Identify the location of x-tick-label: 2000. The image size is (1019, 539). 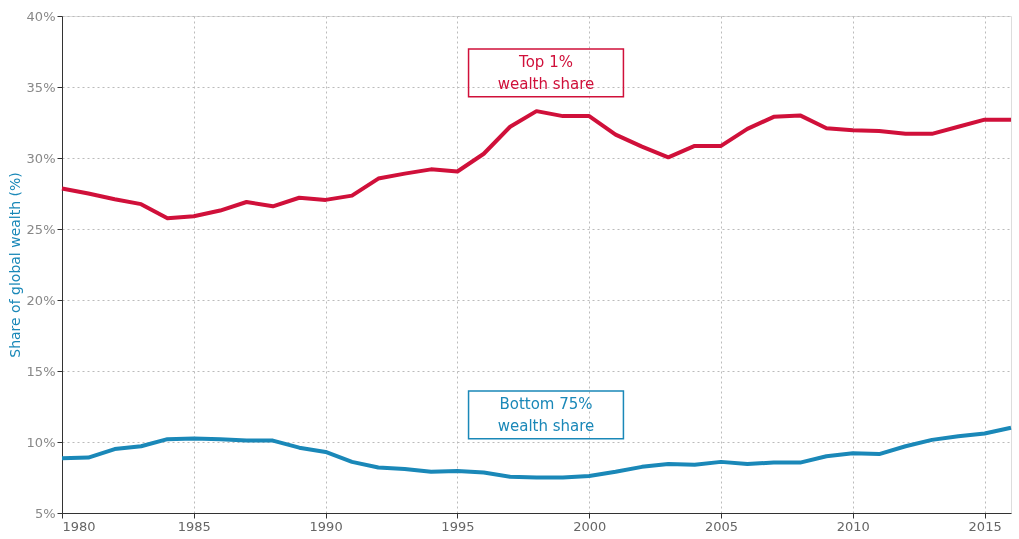
(590, 526).